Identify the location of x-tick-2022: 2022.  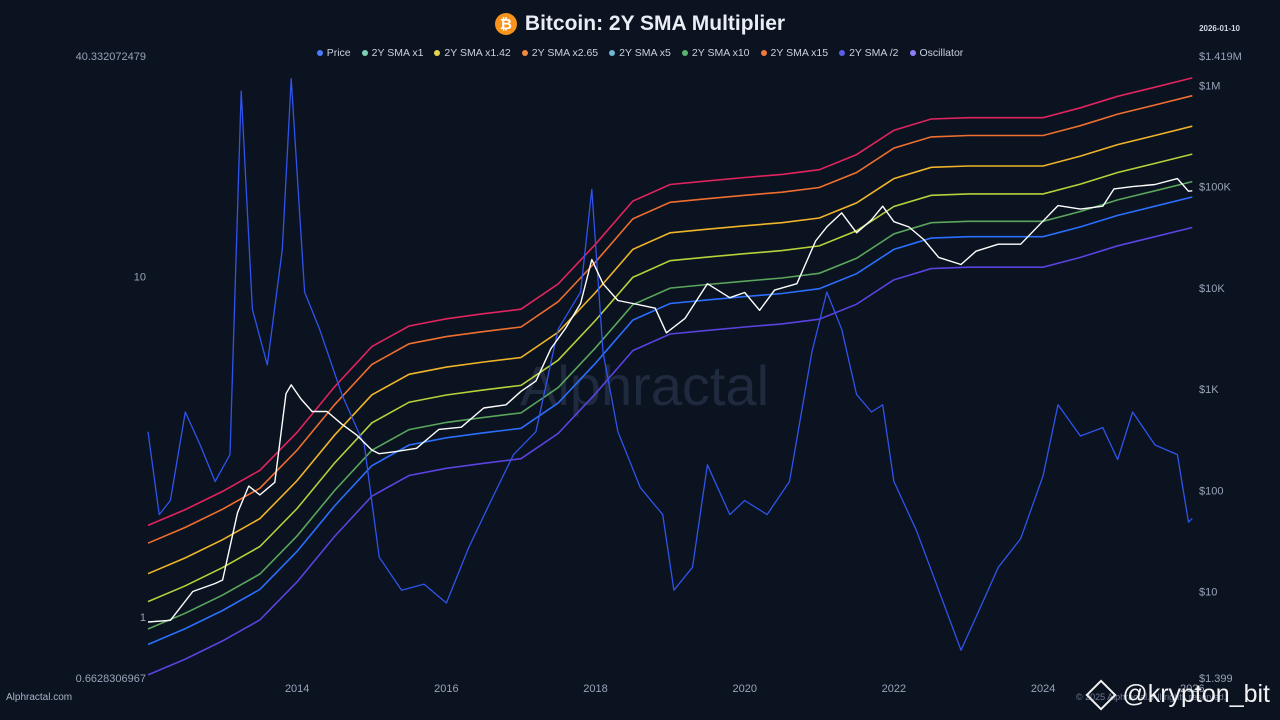
(894, 689).